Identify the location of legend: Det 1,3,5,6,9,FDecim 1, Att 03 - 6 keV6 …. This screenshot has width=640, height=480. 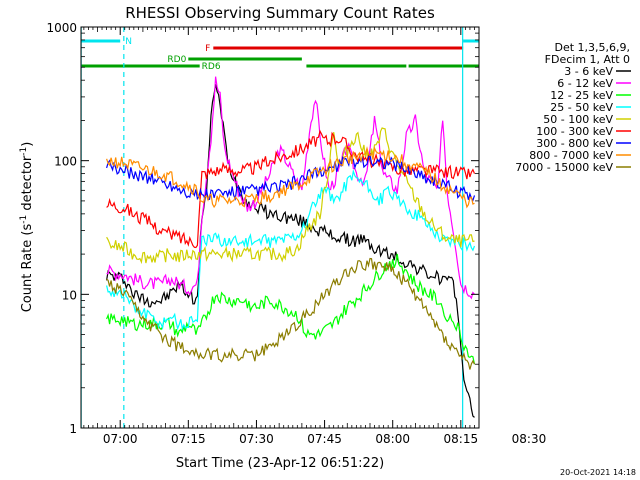
(573, 107).